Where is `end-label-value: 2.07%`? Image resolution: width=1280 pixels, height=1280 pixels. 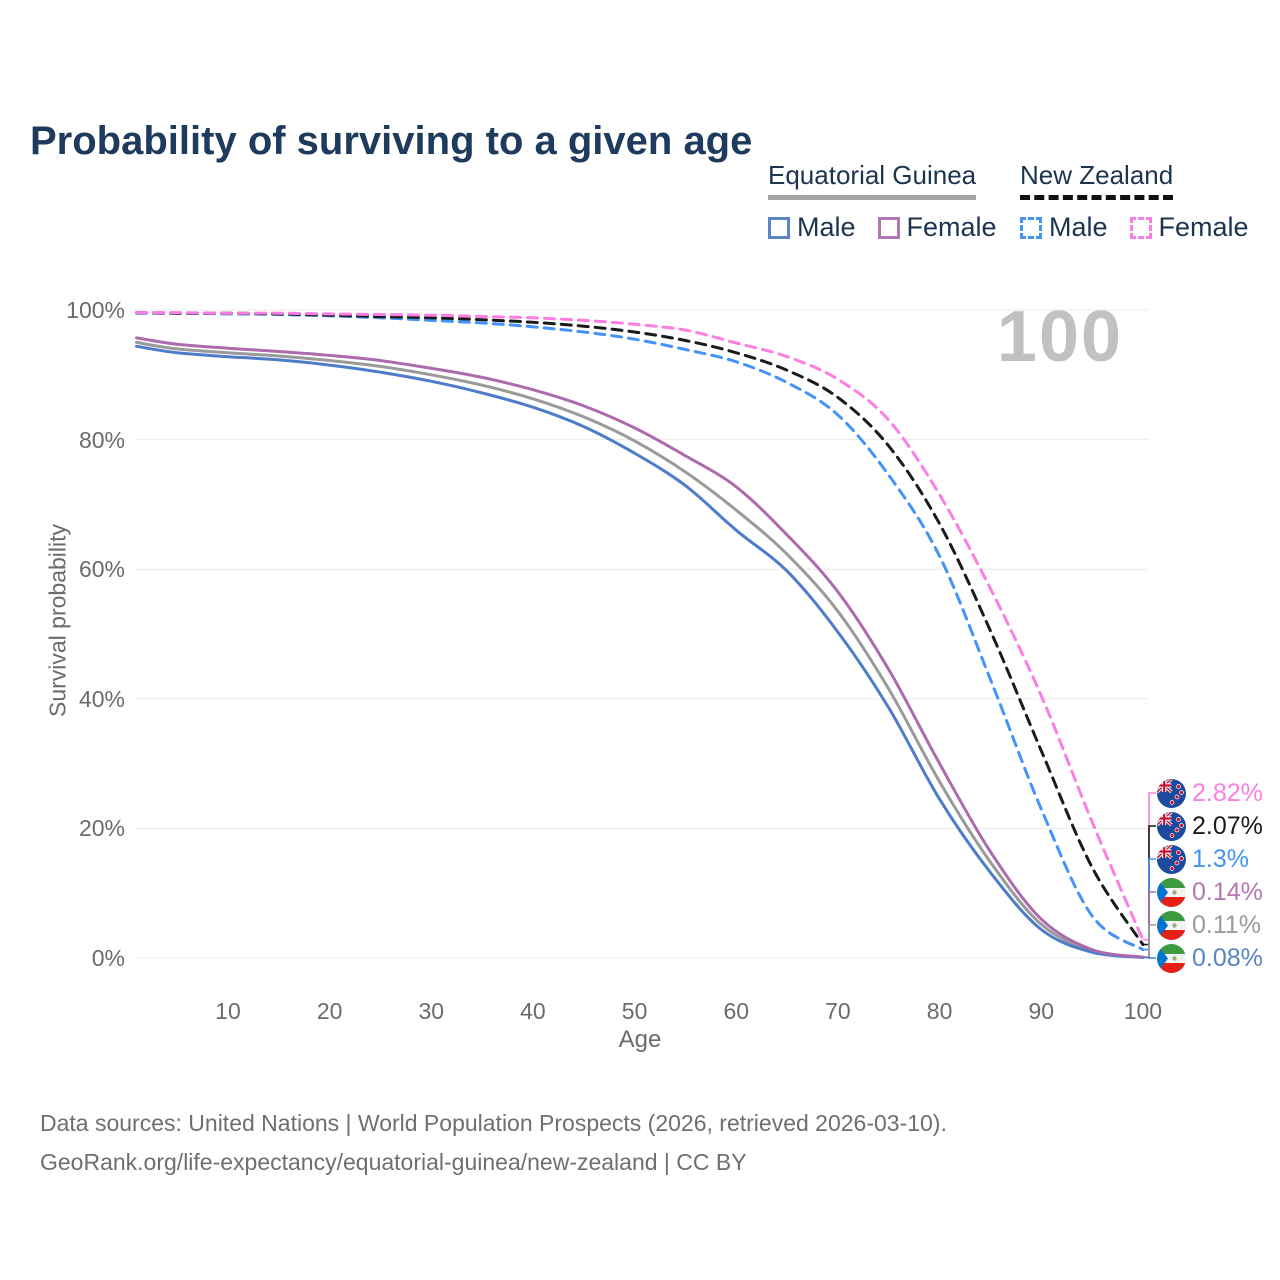
end-label-value: 2.07% is located at coordinates (1227, 825).